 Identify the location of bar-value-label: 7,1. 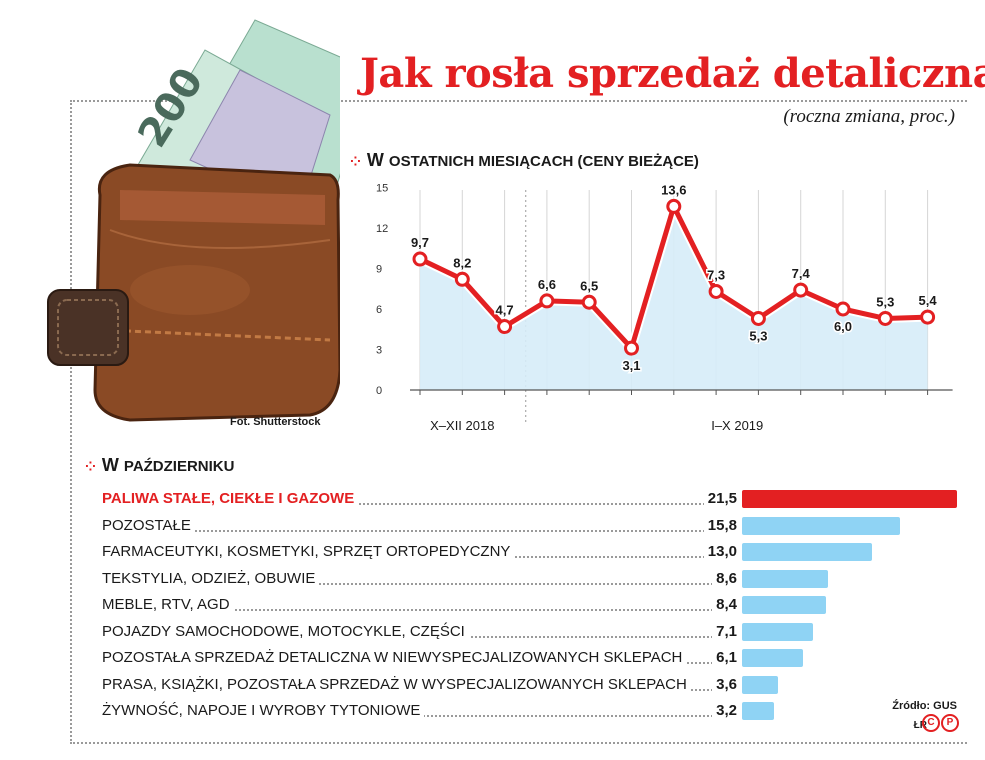
(724, 631).